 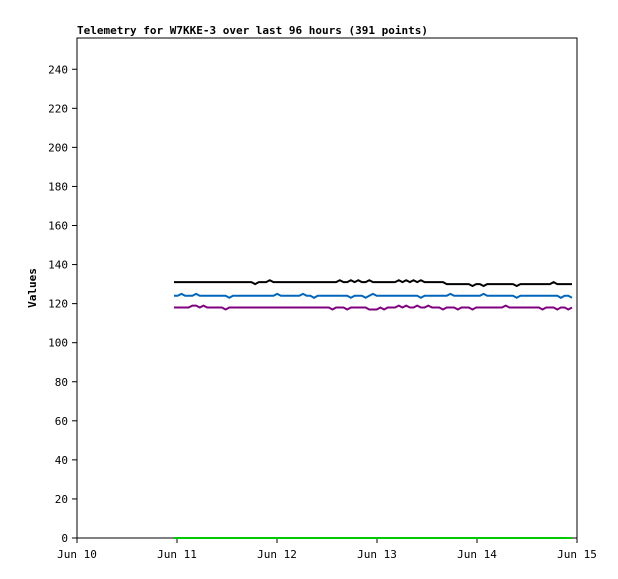 I want to click on x-tick-label: Jun 11, so click(x=177, y=554).